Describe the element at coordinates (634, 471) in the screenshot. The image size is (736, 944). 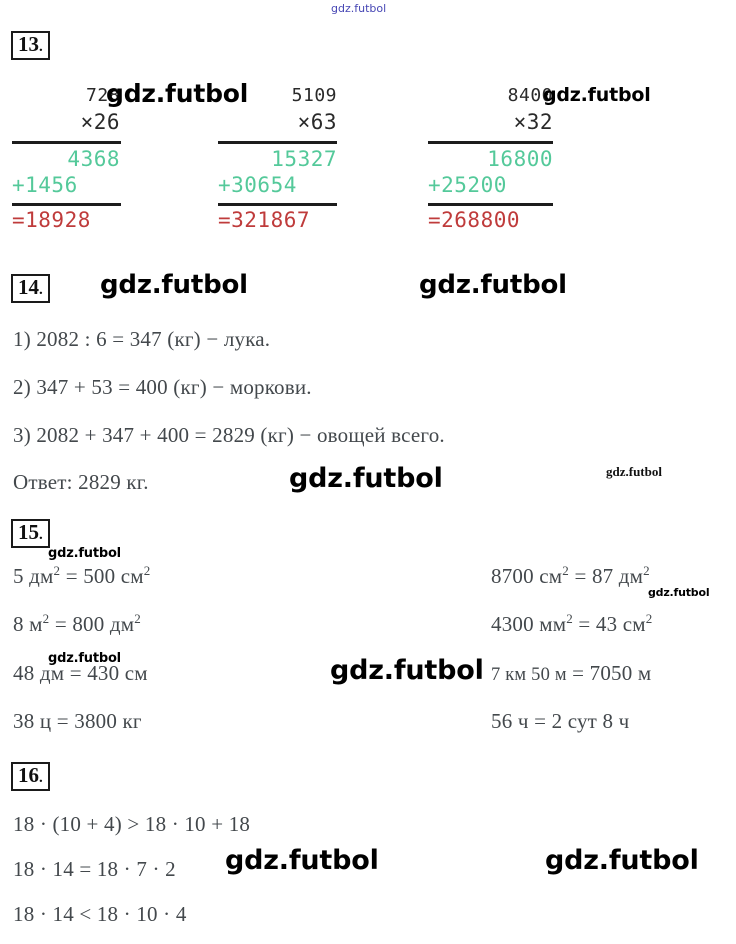
I see `watermark-ex14-d: gdz.futbol` at that location.